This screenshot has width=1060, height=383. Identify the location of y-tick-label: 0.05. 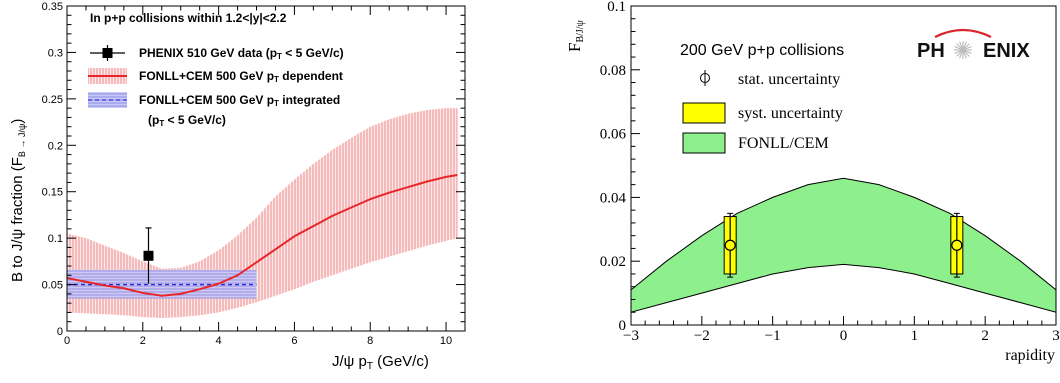
(52, 286).